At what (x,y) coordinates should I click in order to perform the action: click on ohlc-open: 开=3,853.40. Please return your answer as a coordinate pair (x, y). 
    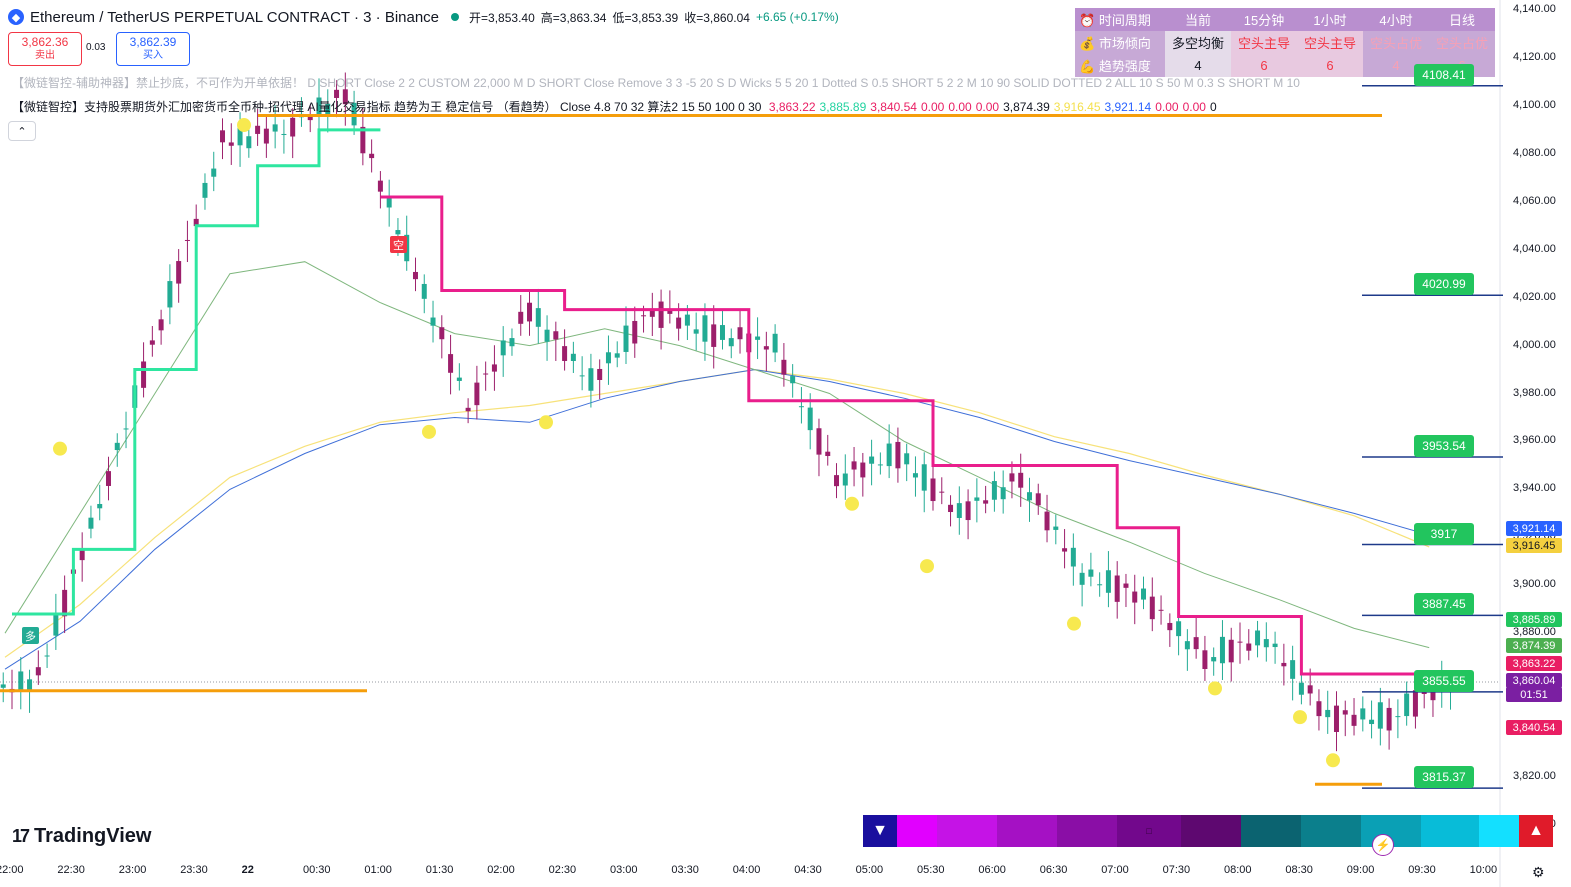
    Looking at the image, I should click on (502, 17).